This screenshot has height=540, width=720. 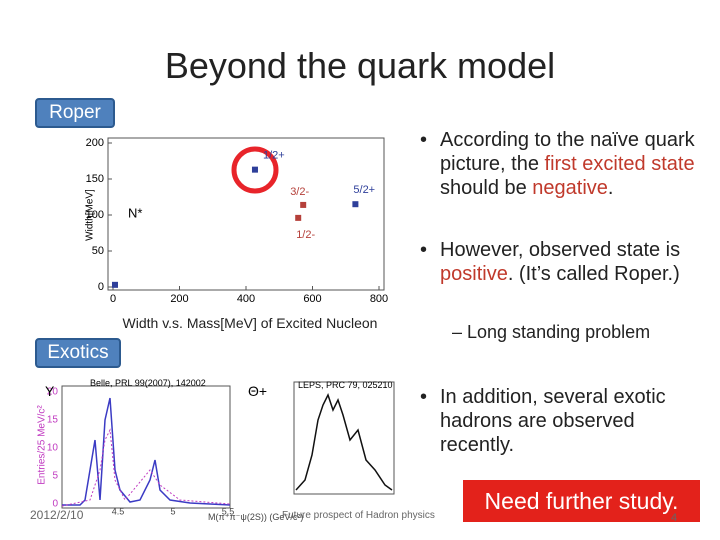 I want to click on chart-caption: Width v.s. Mass[MeV] of Excited Nucleon, so click(x=250, y=323).